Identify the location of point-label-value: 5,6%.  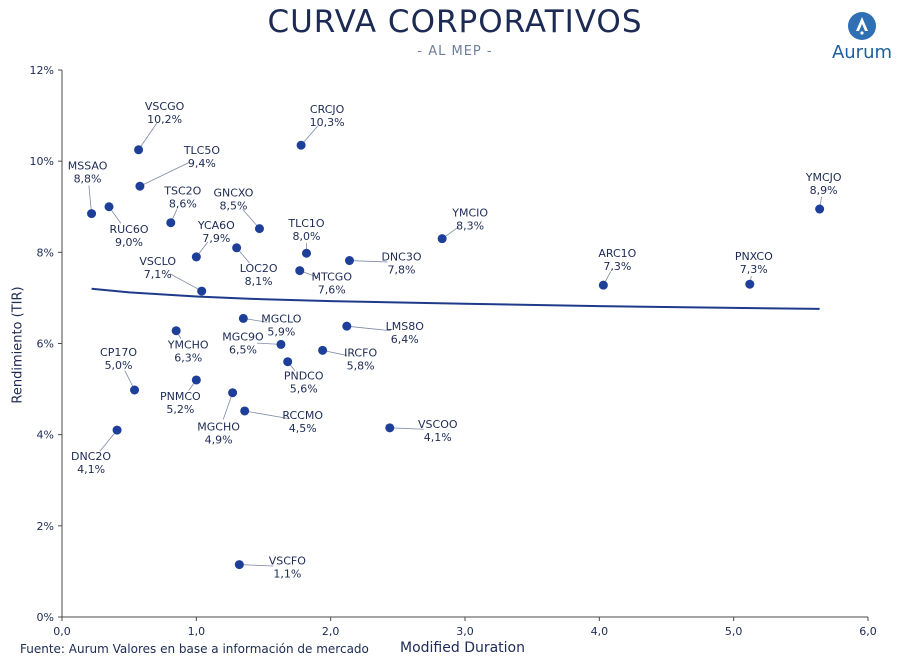
(304, 389).